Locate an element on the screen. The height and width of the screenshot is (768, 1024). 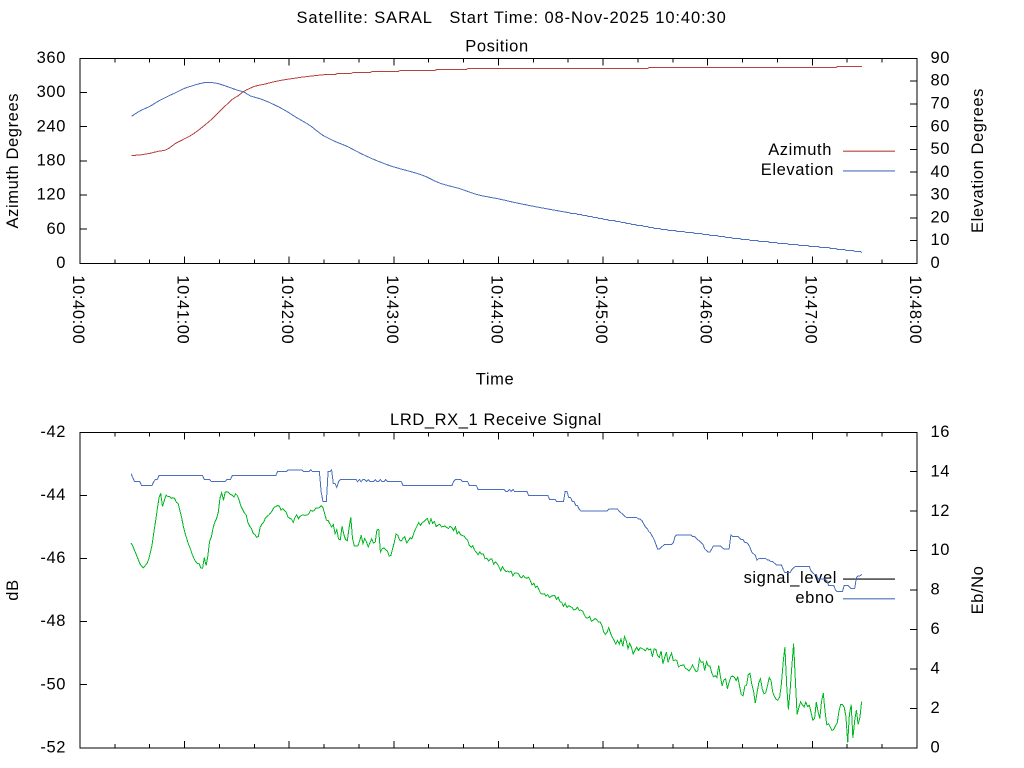
svg-text: Azimuth Degrees is located at coordinates (13, 161).